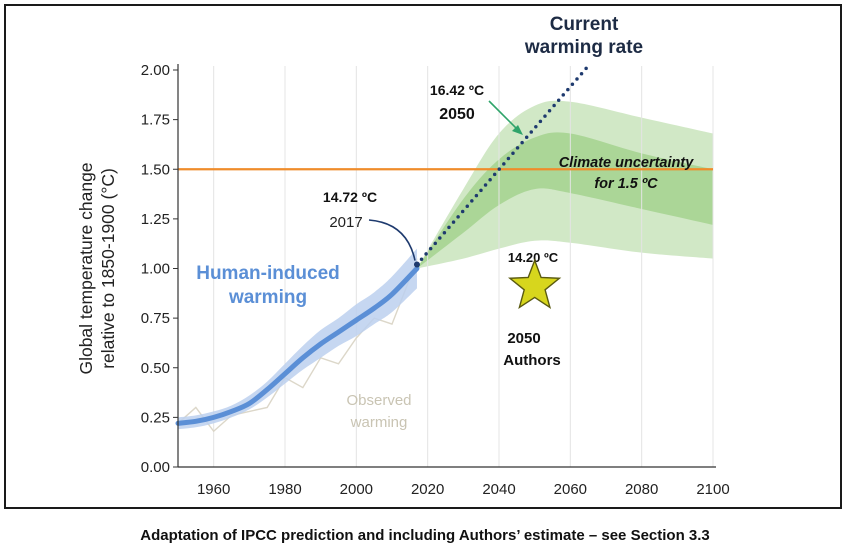 This screenshot has height=558, width=850. What do you see at coordinates (626, 184) in the screenshot?
I see `climate-uncertainty-line-2: for 1.5 ºC` at bounding box center [626, 184].